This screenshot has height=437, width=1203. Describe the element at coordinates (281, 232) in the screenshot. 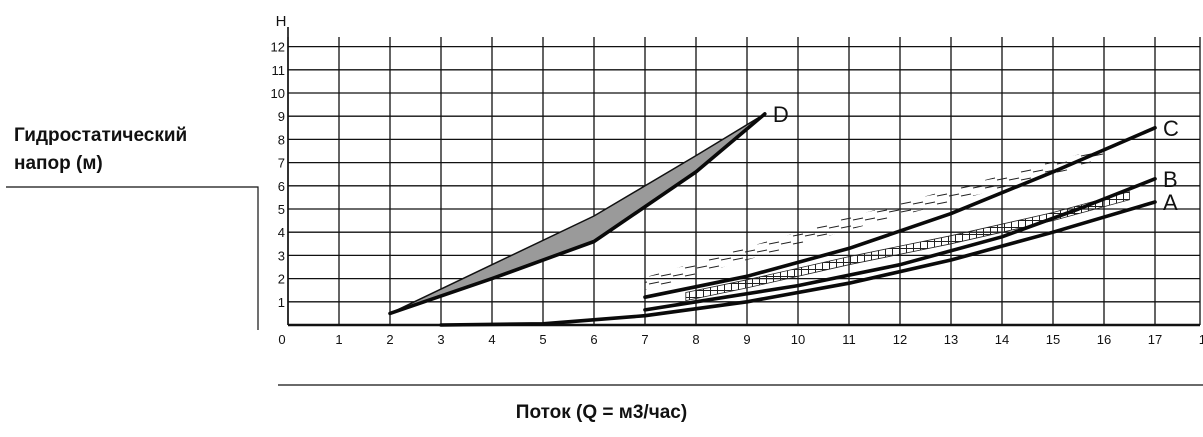

I see `y-tick-label: 4` at that location.